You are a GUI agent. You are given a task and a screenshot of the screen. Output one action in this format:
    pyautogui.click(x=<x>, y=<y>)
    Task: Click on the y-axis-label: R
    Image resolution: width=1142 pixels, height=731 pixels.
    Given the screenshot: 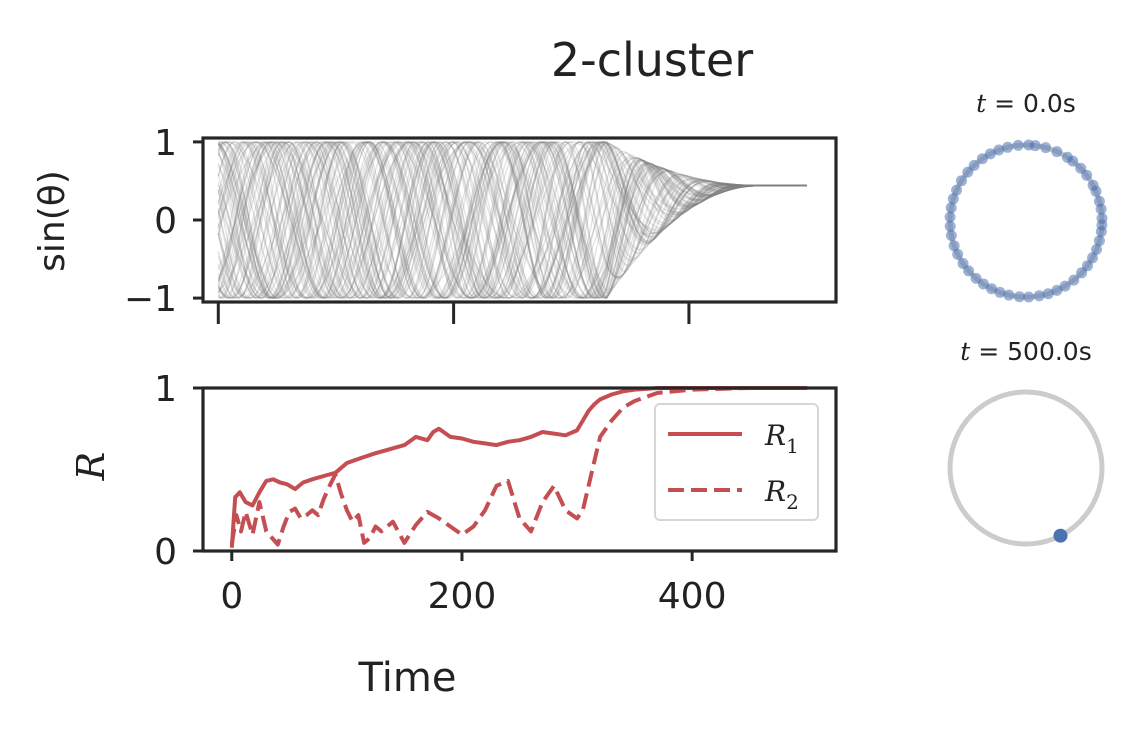 What is the action you would take?
    pyautogui.click(x=91, y=467)
    